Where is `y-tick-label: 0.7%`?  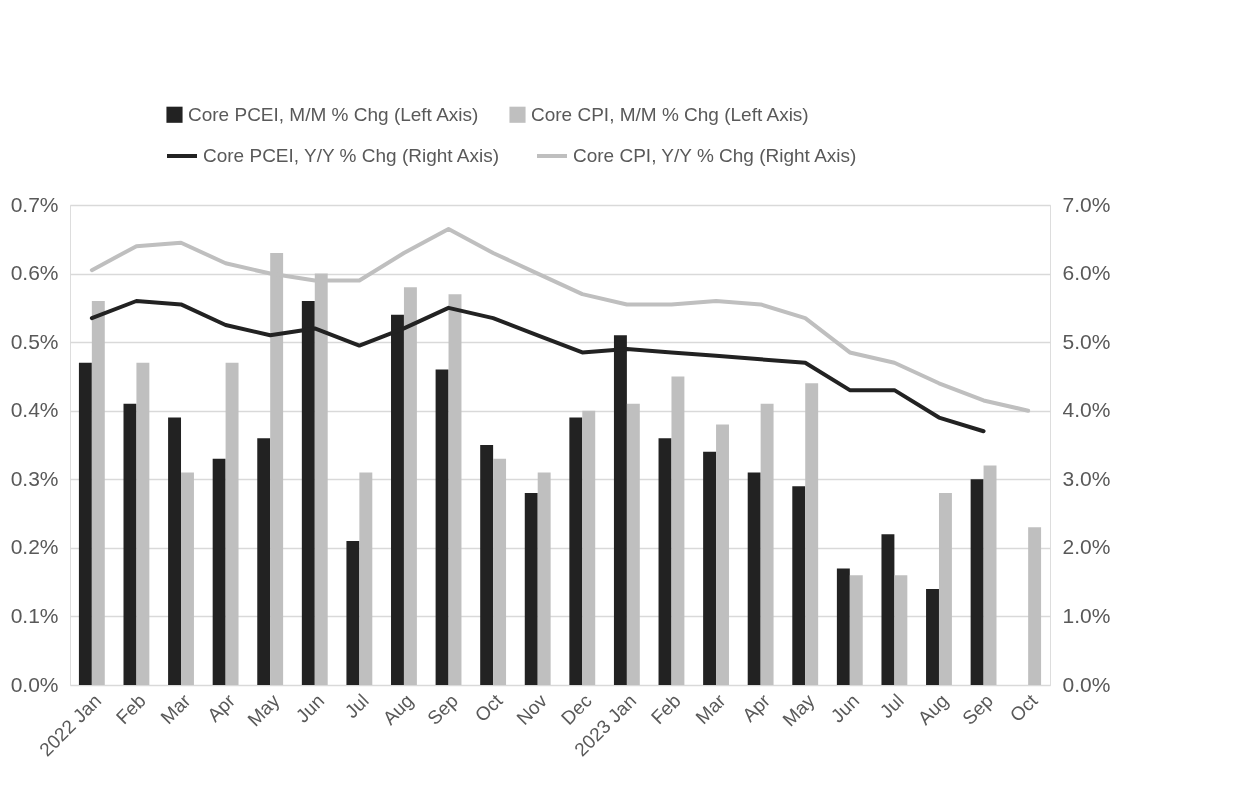
y-tick-label: 0.7% is located at coordinates (34, 204).